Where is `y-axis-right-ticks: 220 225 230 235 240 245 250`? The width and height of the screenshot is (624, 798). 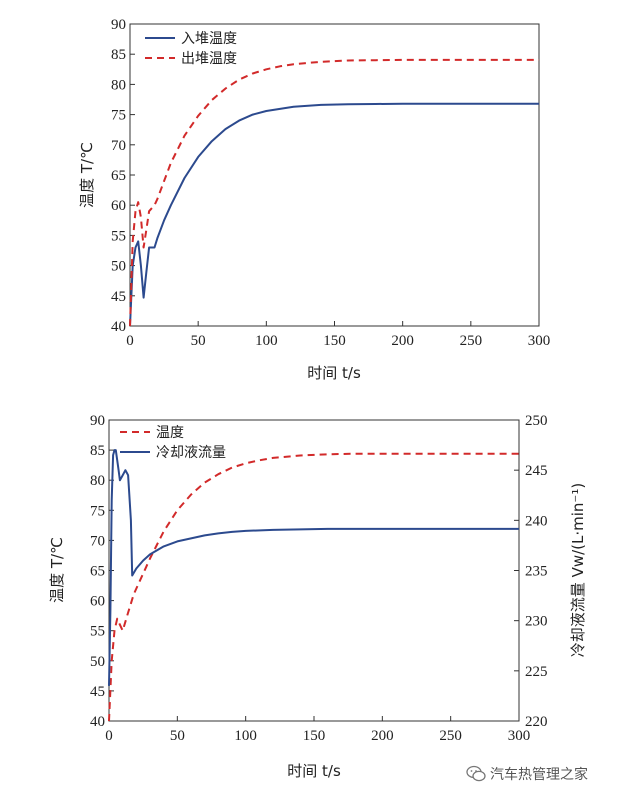 y-axis-right-ticks: 220 225 230 235 240 245 250 is located at coordinates (531, 571).